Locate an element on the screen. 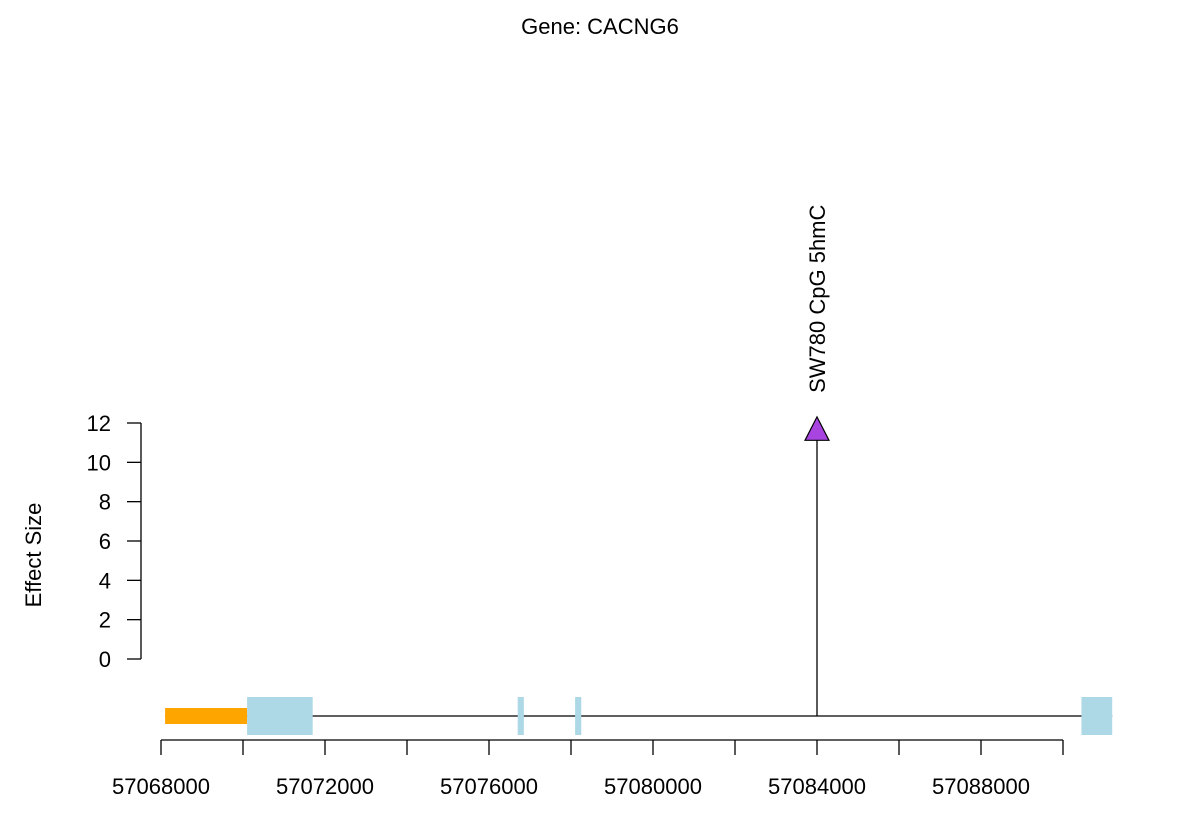 Image resolution: width=1200 pixels, height=830 pixels. y-tick-label: 0 is located at coordinates (105, 659).